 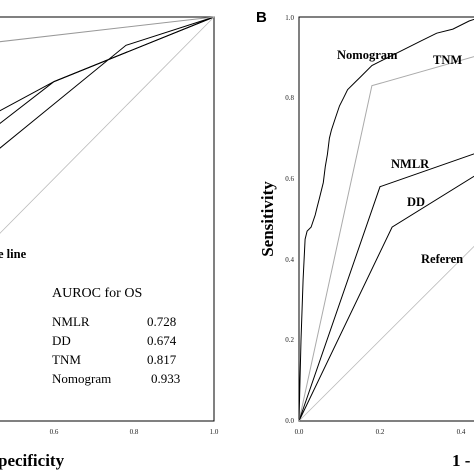 I want to click on panel-label-b: B, so click(x=261, y=17).